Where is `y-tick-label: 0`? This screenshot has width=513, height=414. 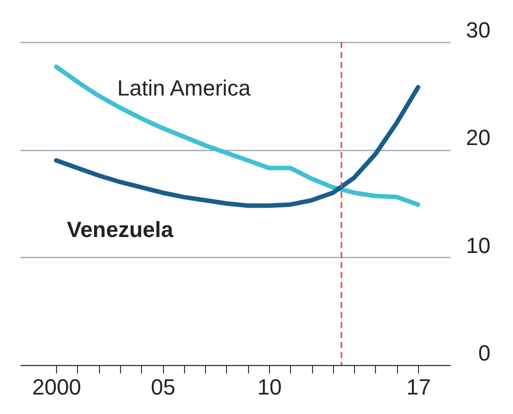
y-tick-label: 0 is located at coordinates (484, 353).